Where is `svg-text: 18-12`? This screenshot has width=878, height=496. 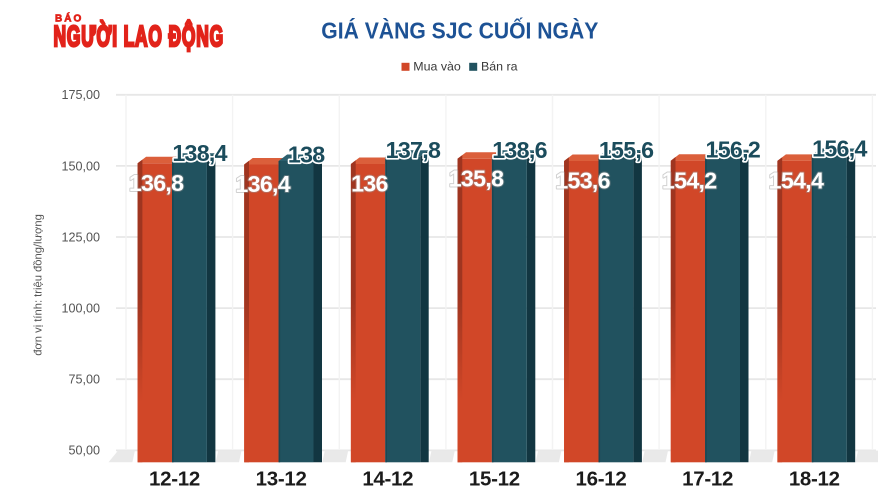 svg-text: 18-12 is located at coordinates (814, 479).